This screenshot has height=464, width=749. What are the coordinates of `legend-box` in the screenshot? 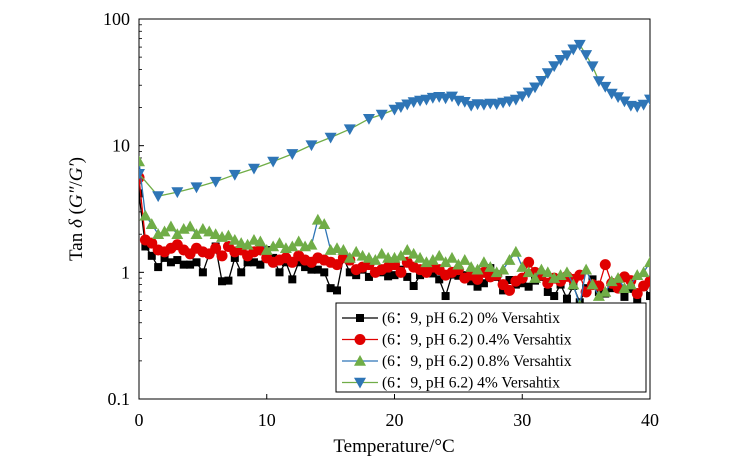 It's located at (491, 347).